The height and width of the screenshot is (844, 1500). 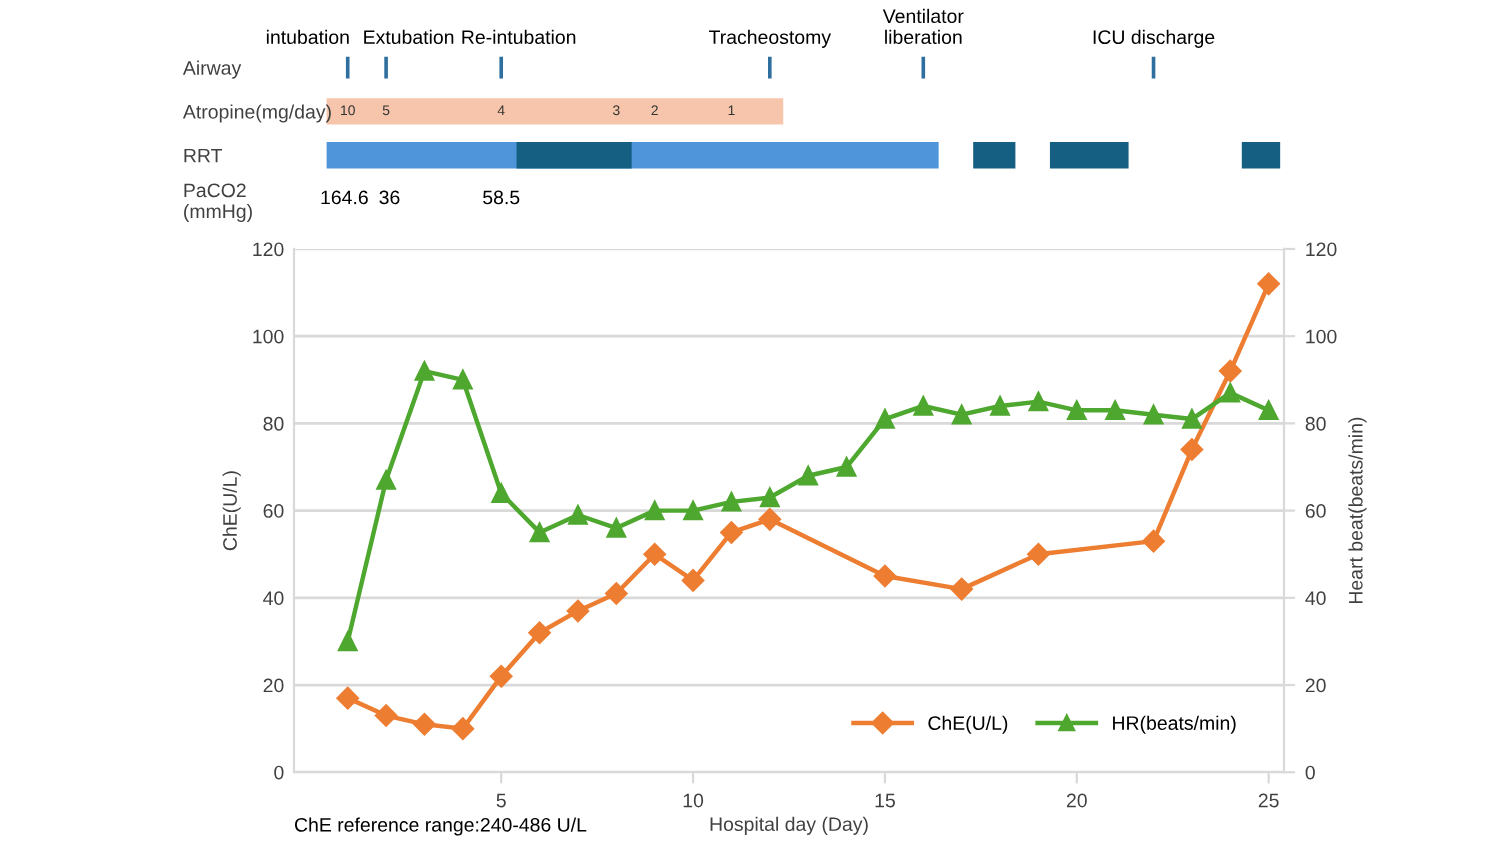 What do you see at coordinates (1315, 511) in the screenshot?
I see `y2-tick-label: 60` at bounding box center [1315, 511].